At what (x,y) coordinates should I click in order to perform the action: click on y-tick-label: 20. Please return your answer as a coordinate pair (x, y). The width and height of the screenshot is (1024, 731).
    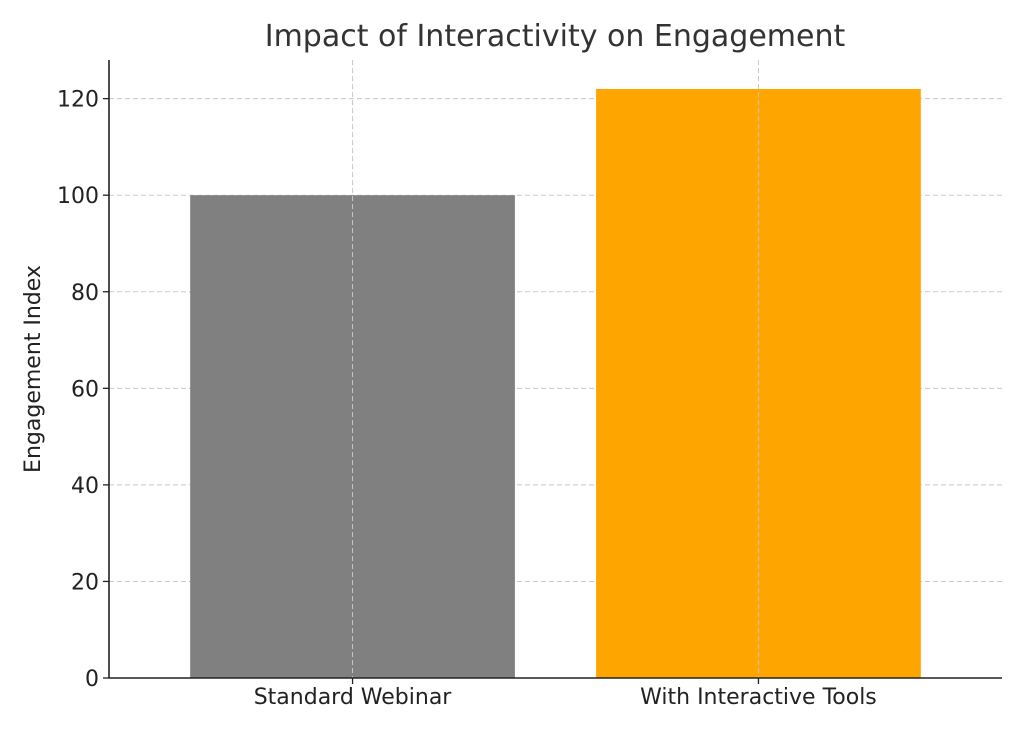
    Looking at the image, I should click on (85, 582).